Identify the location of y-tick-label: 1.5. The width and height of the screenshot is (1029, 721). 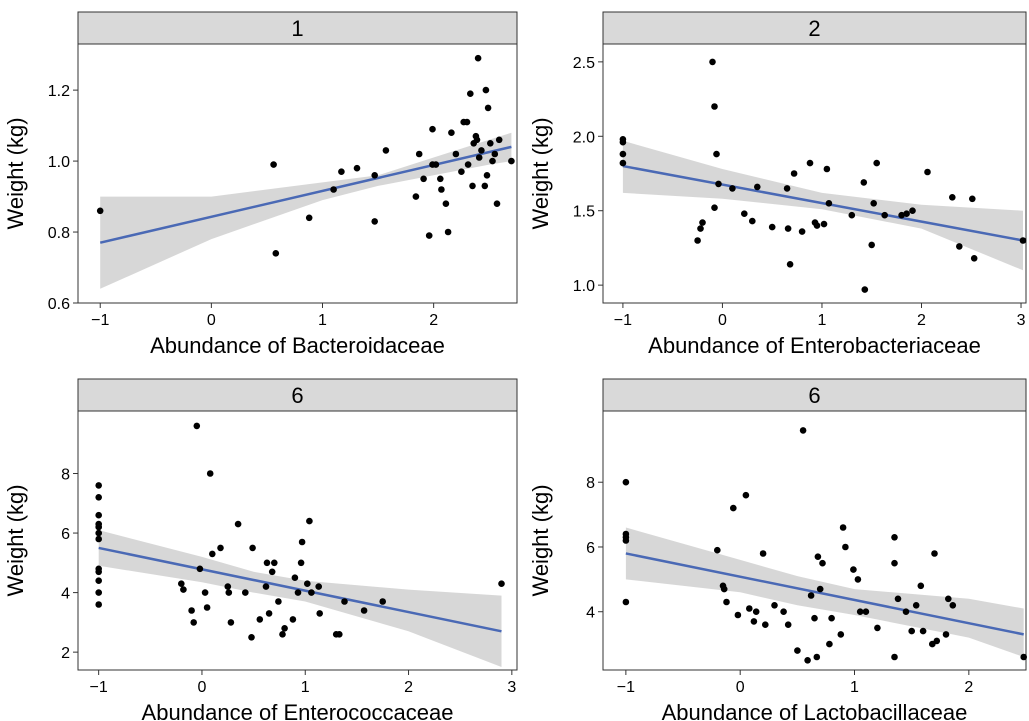
(584, 212).